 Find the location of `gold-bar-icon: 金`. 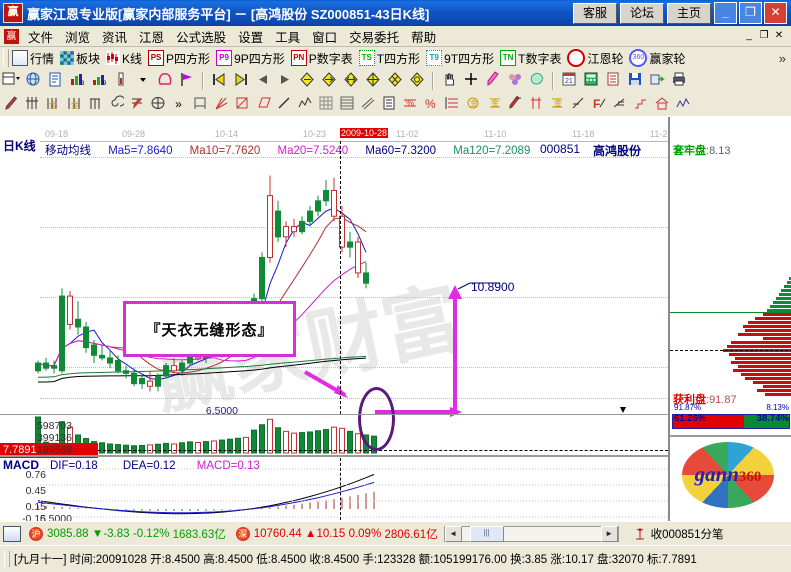

gold-bar-icon: 金 is located at coordinates (556, 104).